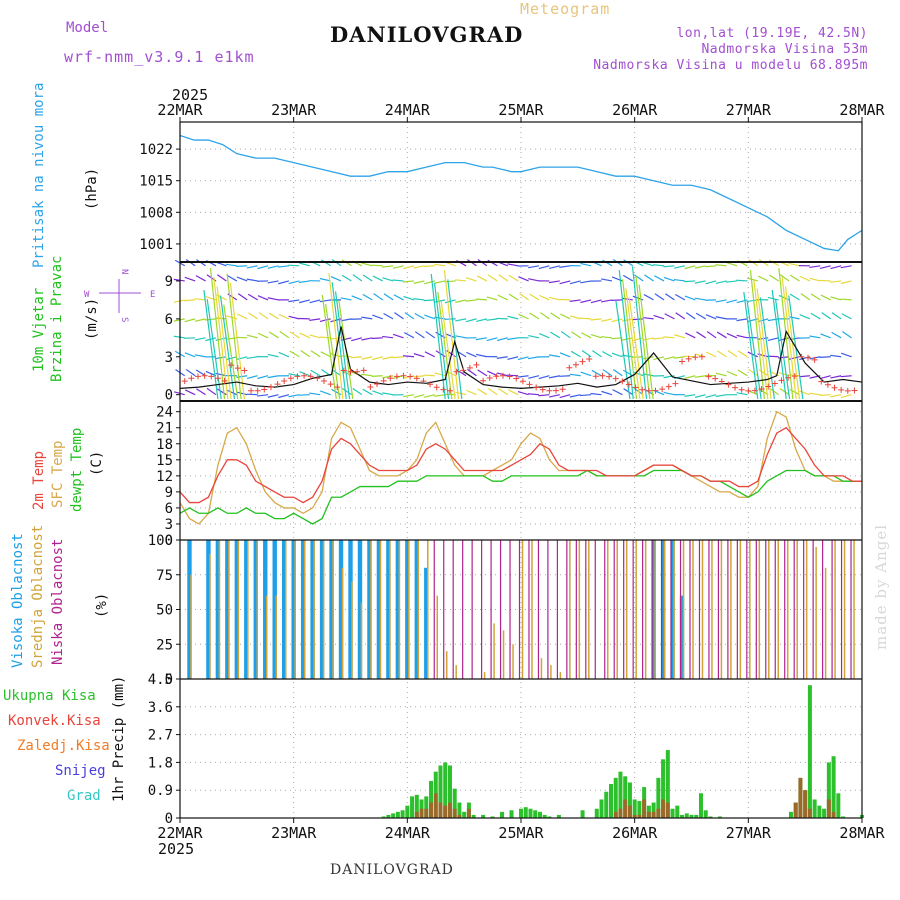  Describe the element at coordinates (156, 213) in the screenshot. I see `pressure-tick-label: 1008` at that location.